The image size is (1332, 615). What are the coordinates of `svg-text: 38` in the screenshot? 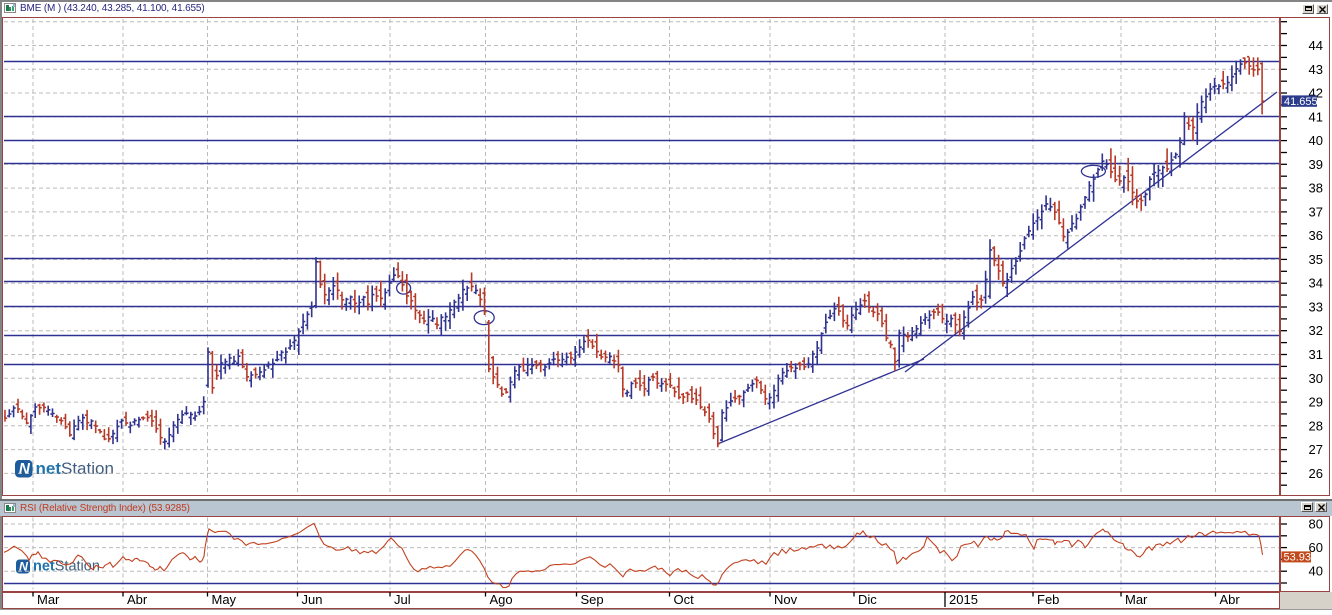 It's located at (1316, 188).